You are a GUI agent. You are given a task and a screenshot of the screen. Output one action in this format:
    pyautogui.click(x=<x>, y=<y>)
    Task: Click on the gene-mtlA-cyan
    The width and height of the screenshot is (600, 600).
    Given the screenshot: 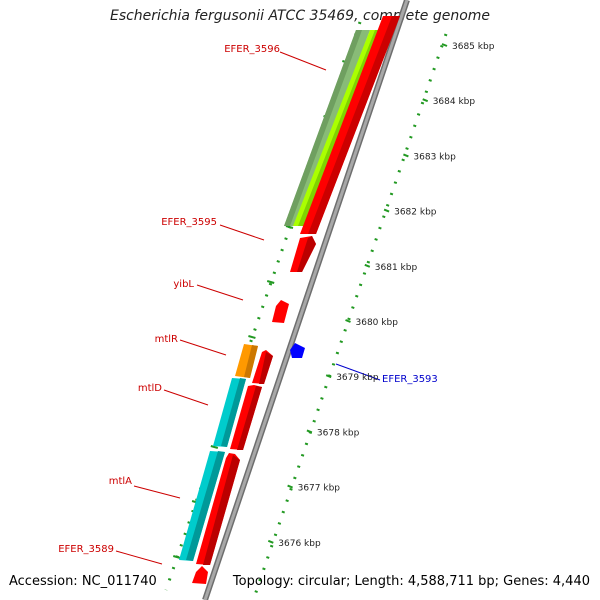 What is the action you would take?
    pyautogui.click(x=202, y=506)
    